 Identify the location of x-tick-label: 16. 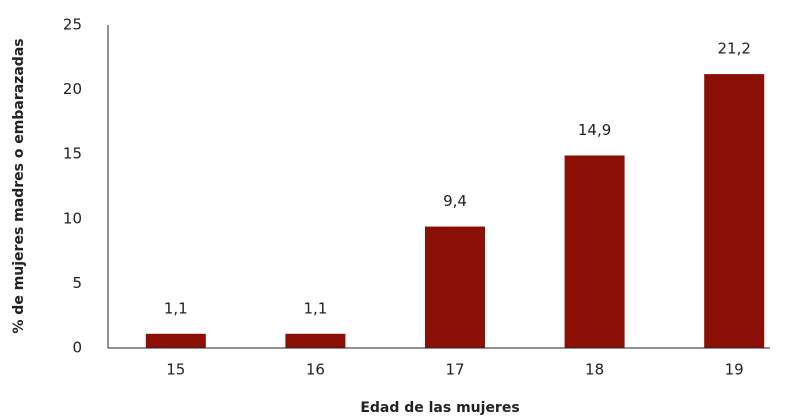
(315, 370).